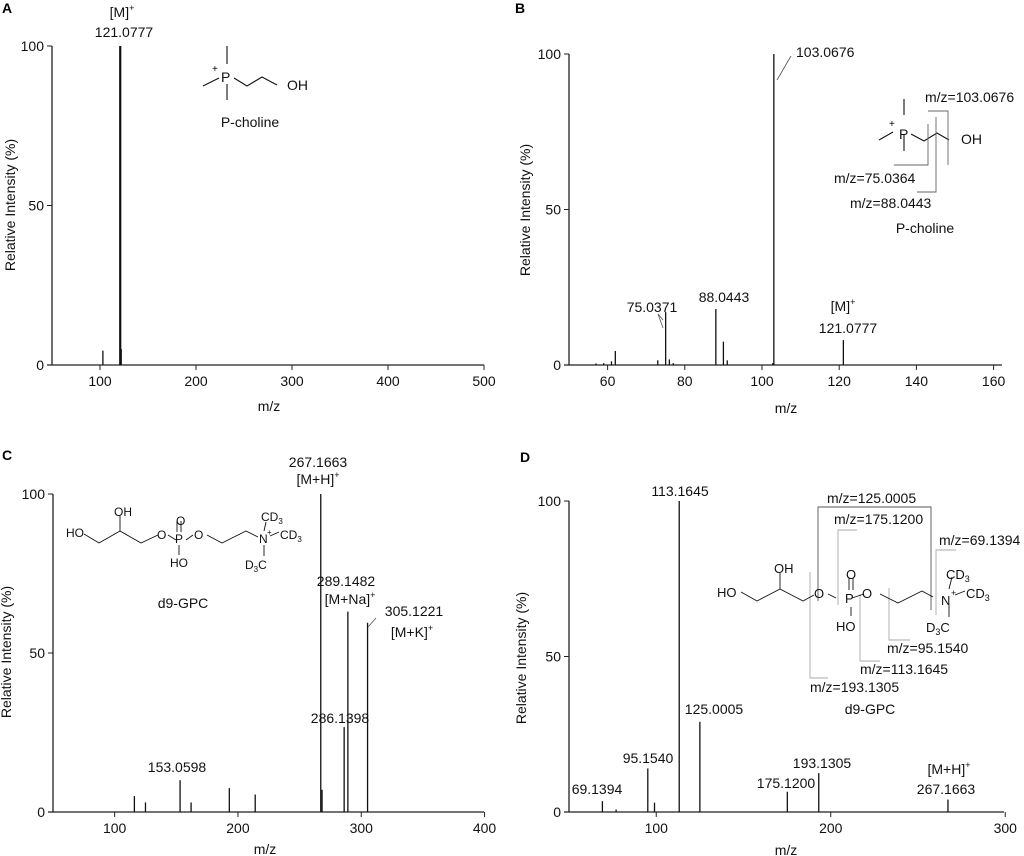 Image resolution: width=1024 pixels, height=856 pixels. Describe the element at coordinates (903, 134) in the screenshot. I see `phosphorus-atom-b: P` at that location.